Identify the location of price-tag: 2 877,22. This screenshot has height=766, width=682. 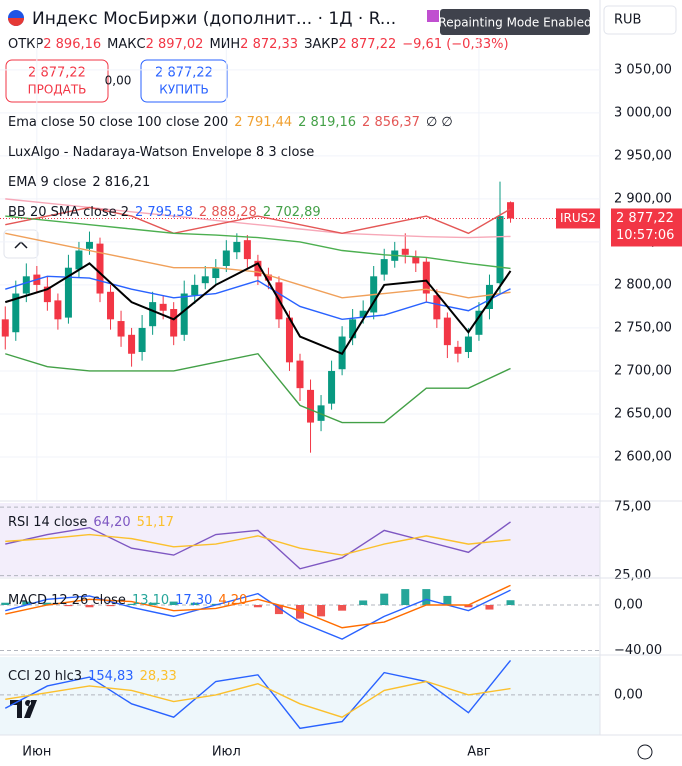
(645, 218).